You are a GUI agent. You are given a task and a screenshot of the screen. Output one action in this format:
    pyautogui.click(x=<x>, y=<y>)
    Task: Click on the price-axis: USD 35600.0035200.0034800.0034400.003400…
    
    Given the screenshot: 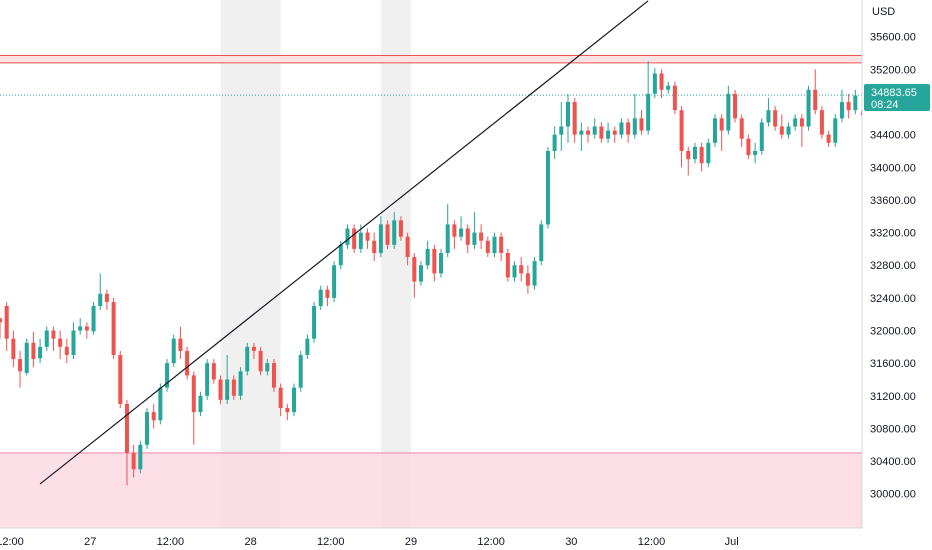 What is the action you would take?
    pyautogui.click(x=896, y=275)
    